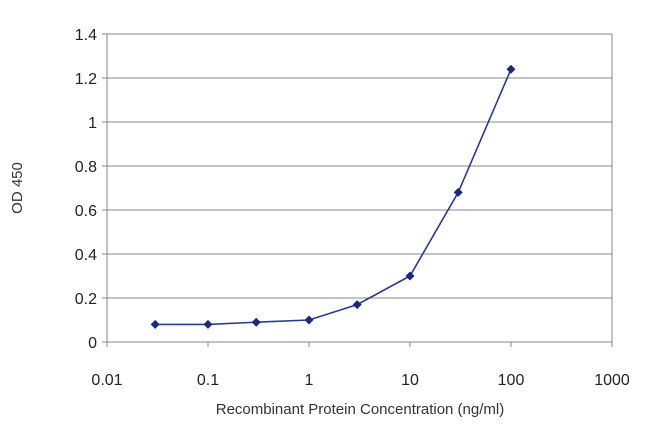 The height and width of the screenshot is (434, 650). I want to click on x-axis-ticks: 0.01 0.1 1 10 100 1000, so click(360, 365).